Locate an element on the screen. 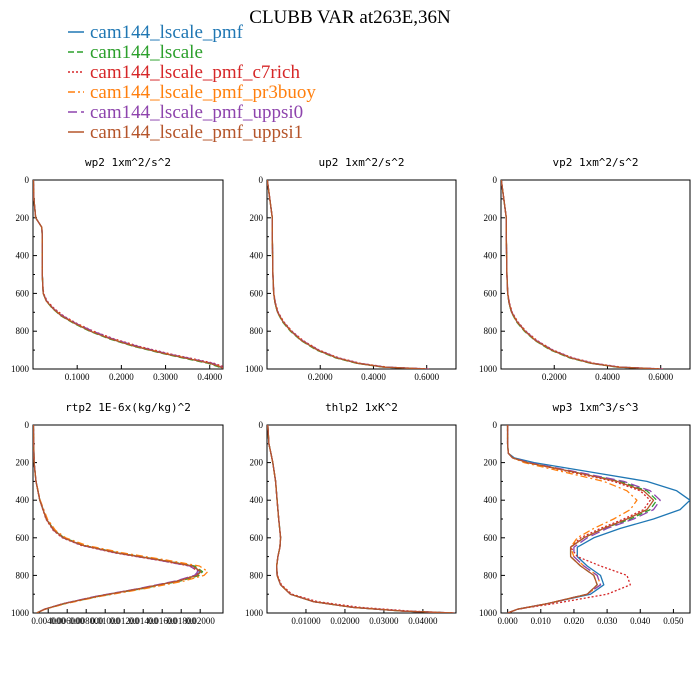  x-tick-label: 0.01200 is located at coordinates (125, 621).